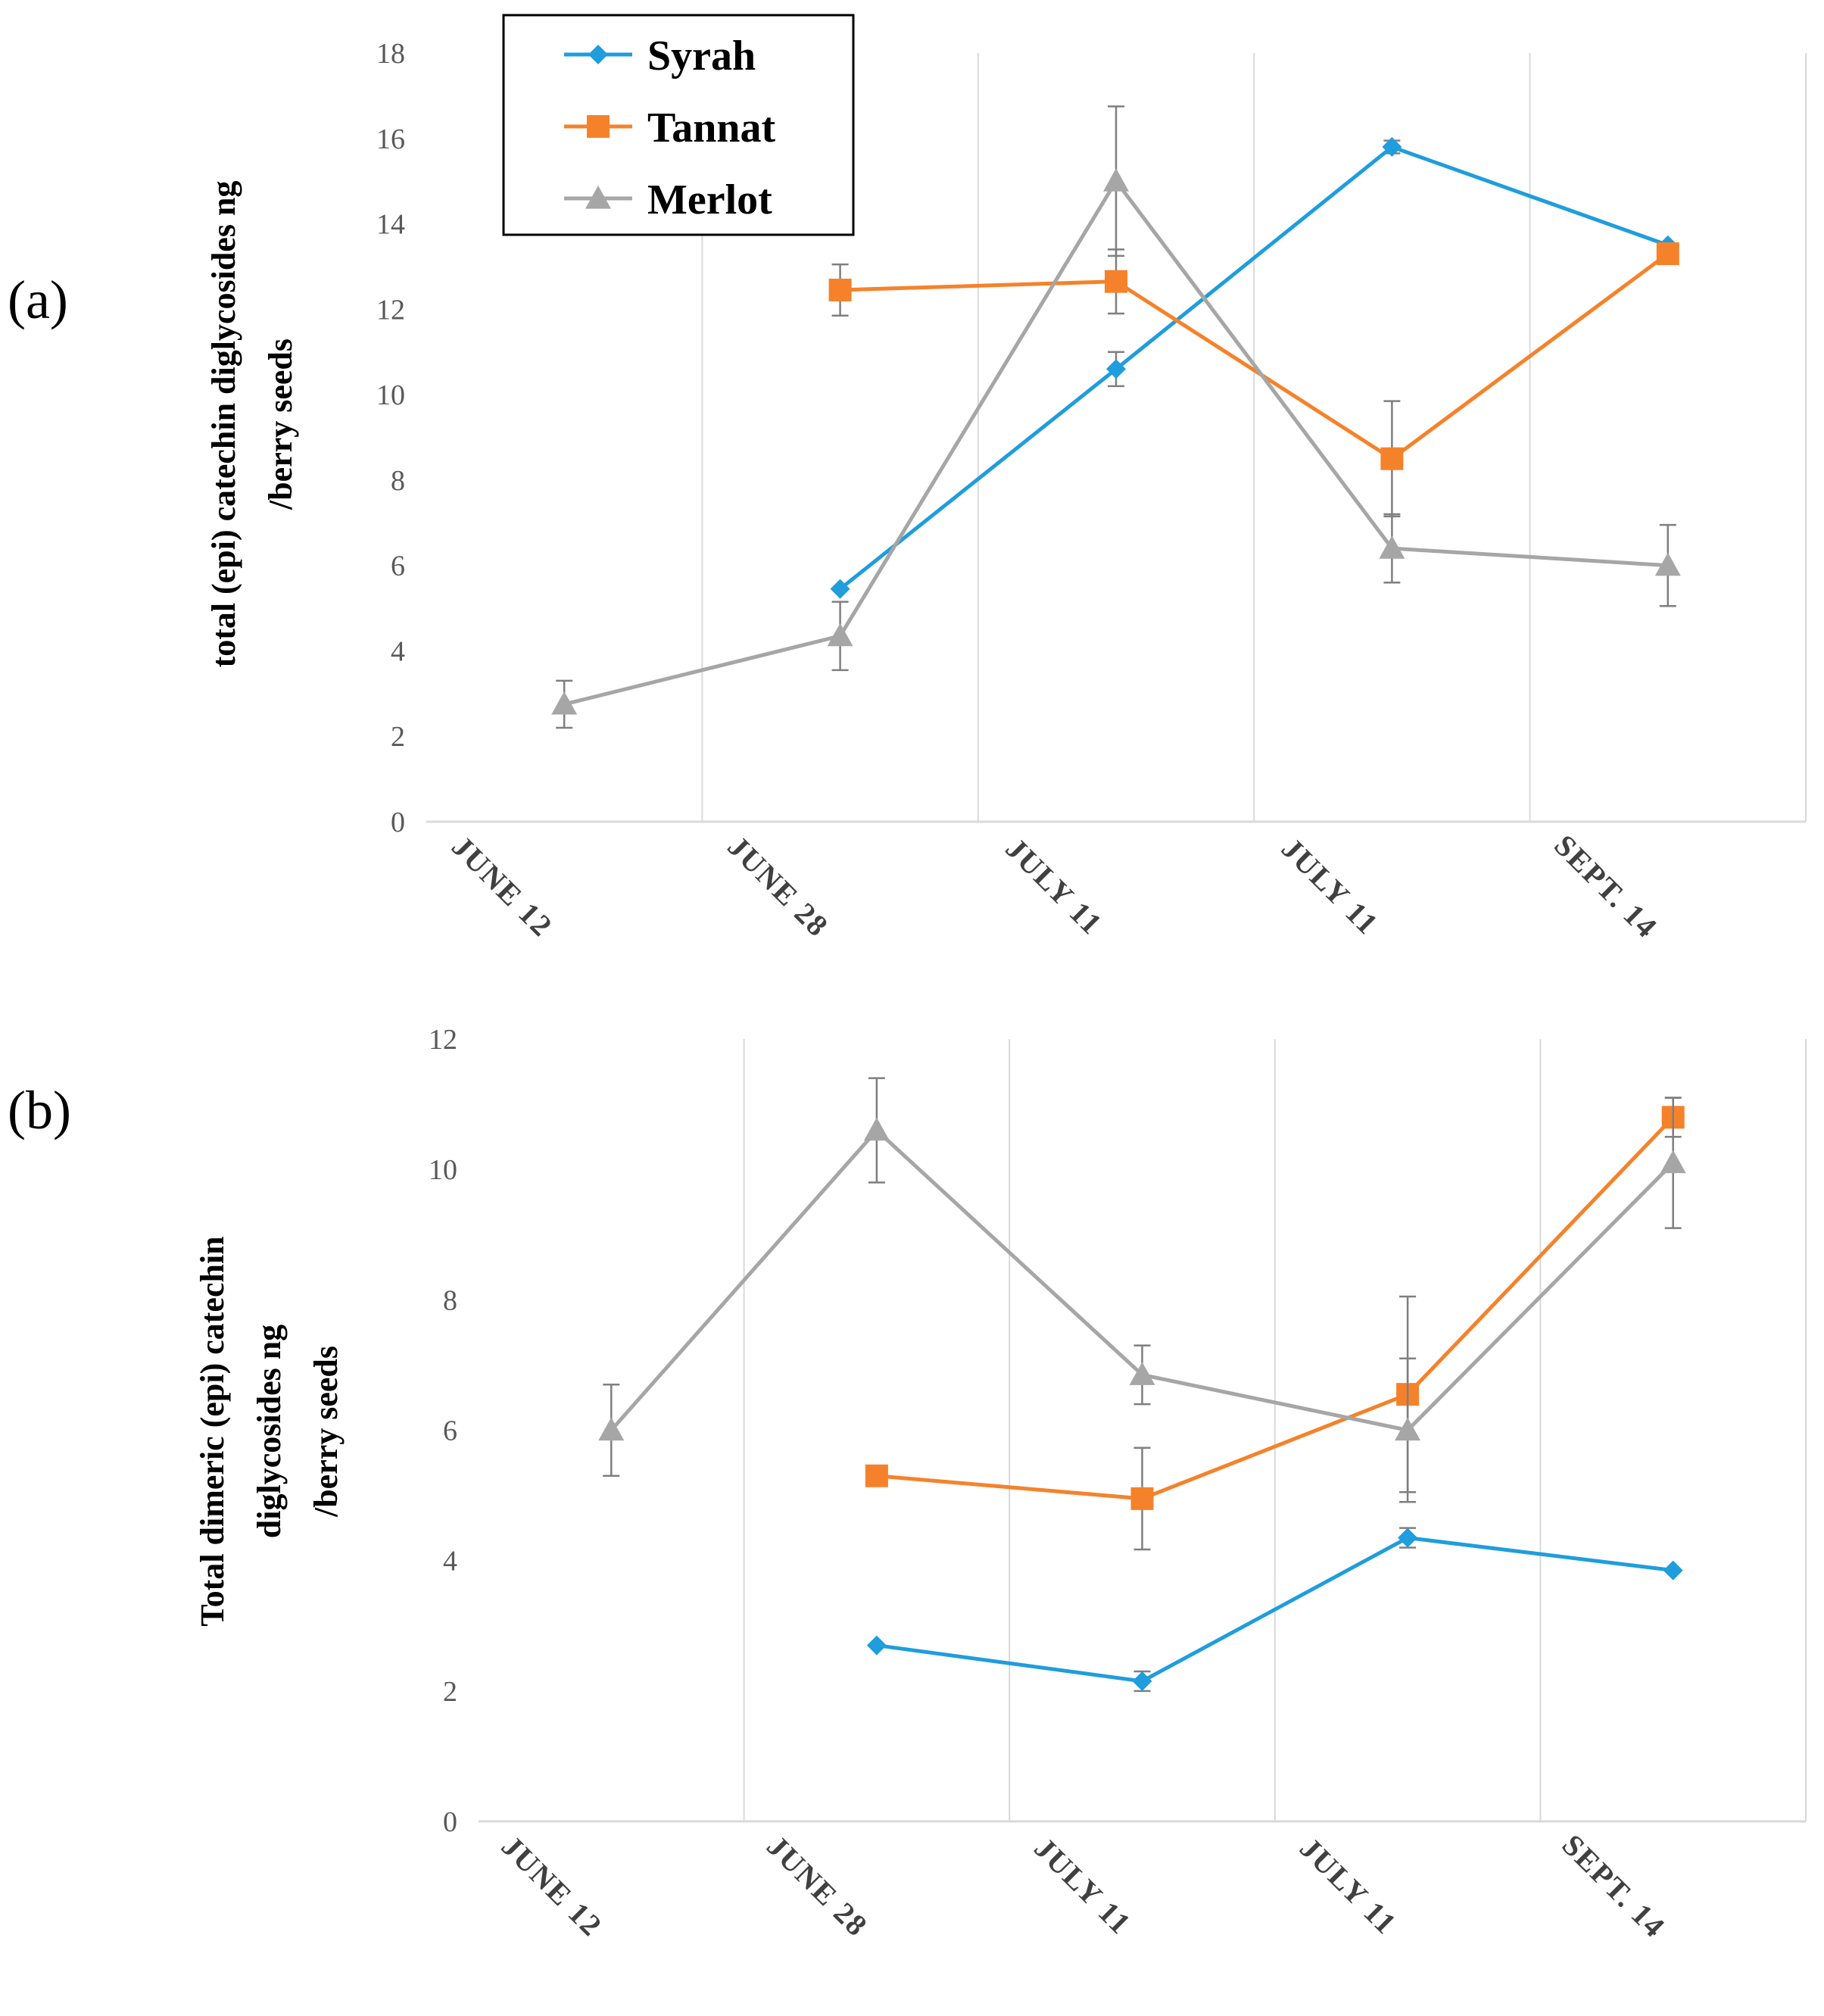 The width and height of the screenshot is (1824, 2016). I want to click on y-tick-label: 18, so click(390, 54).